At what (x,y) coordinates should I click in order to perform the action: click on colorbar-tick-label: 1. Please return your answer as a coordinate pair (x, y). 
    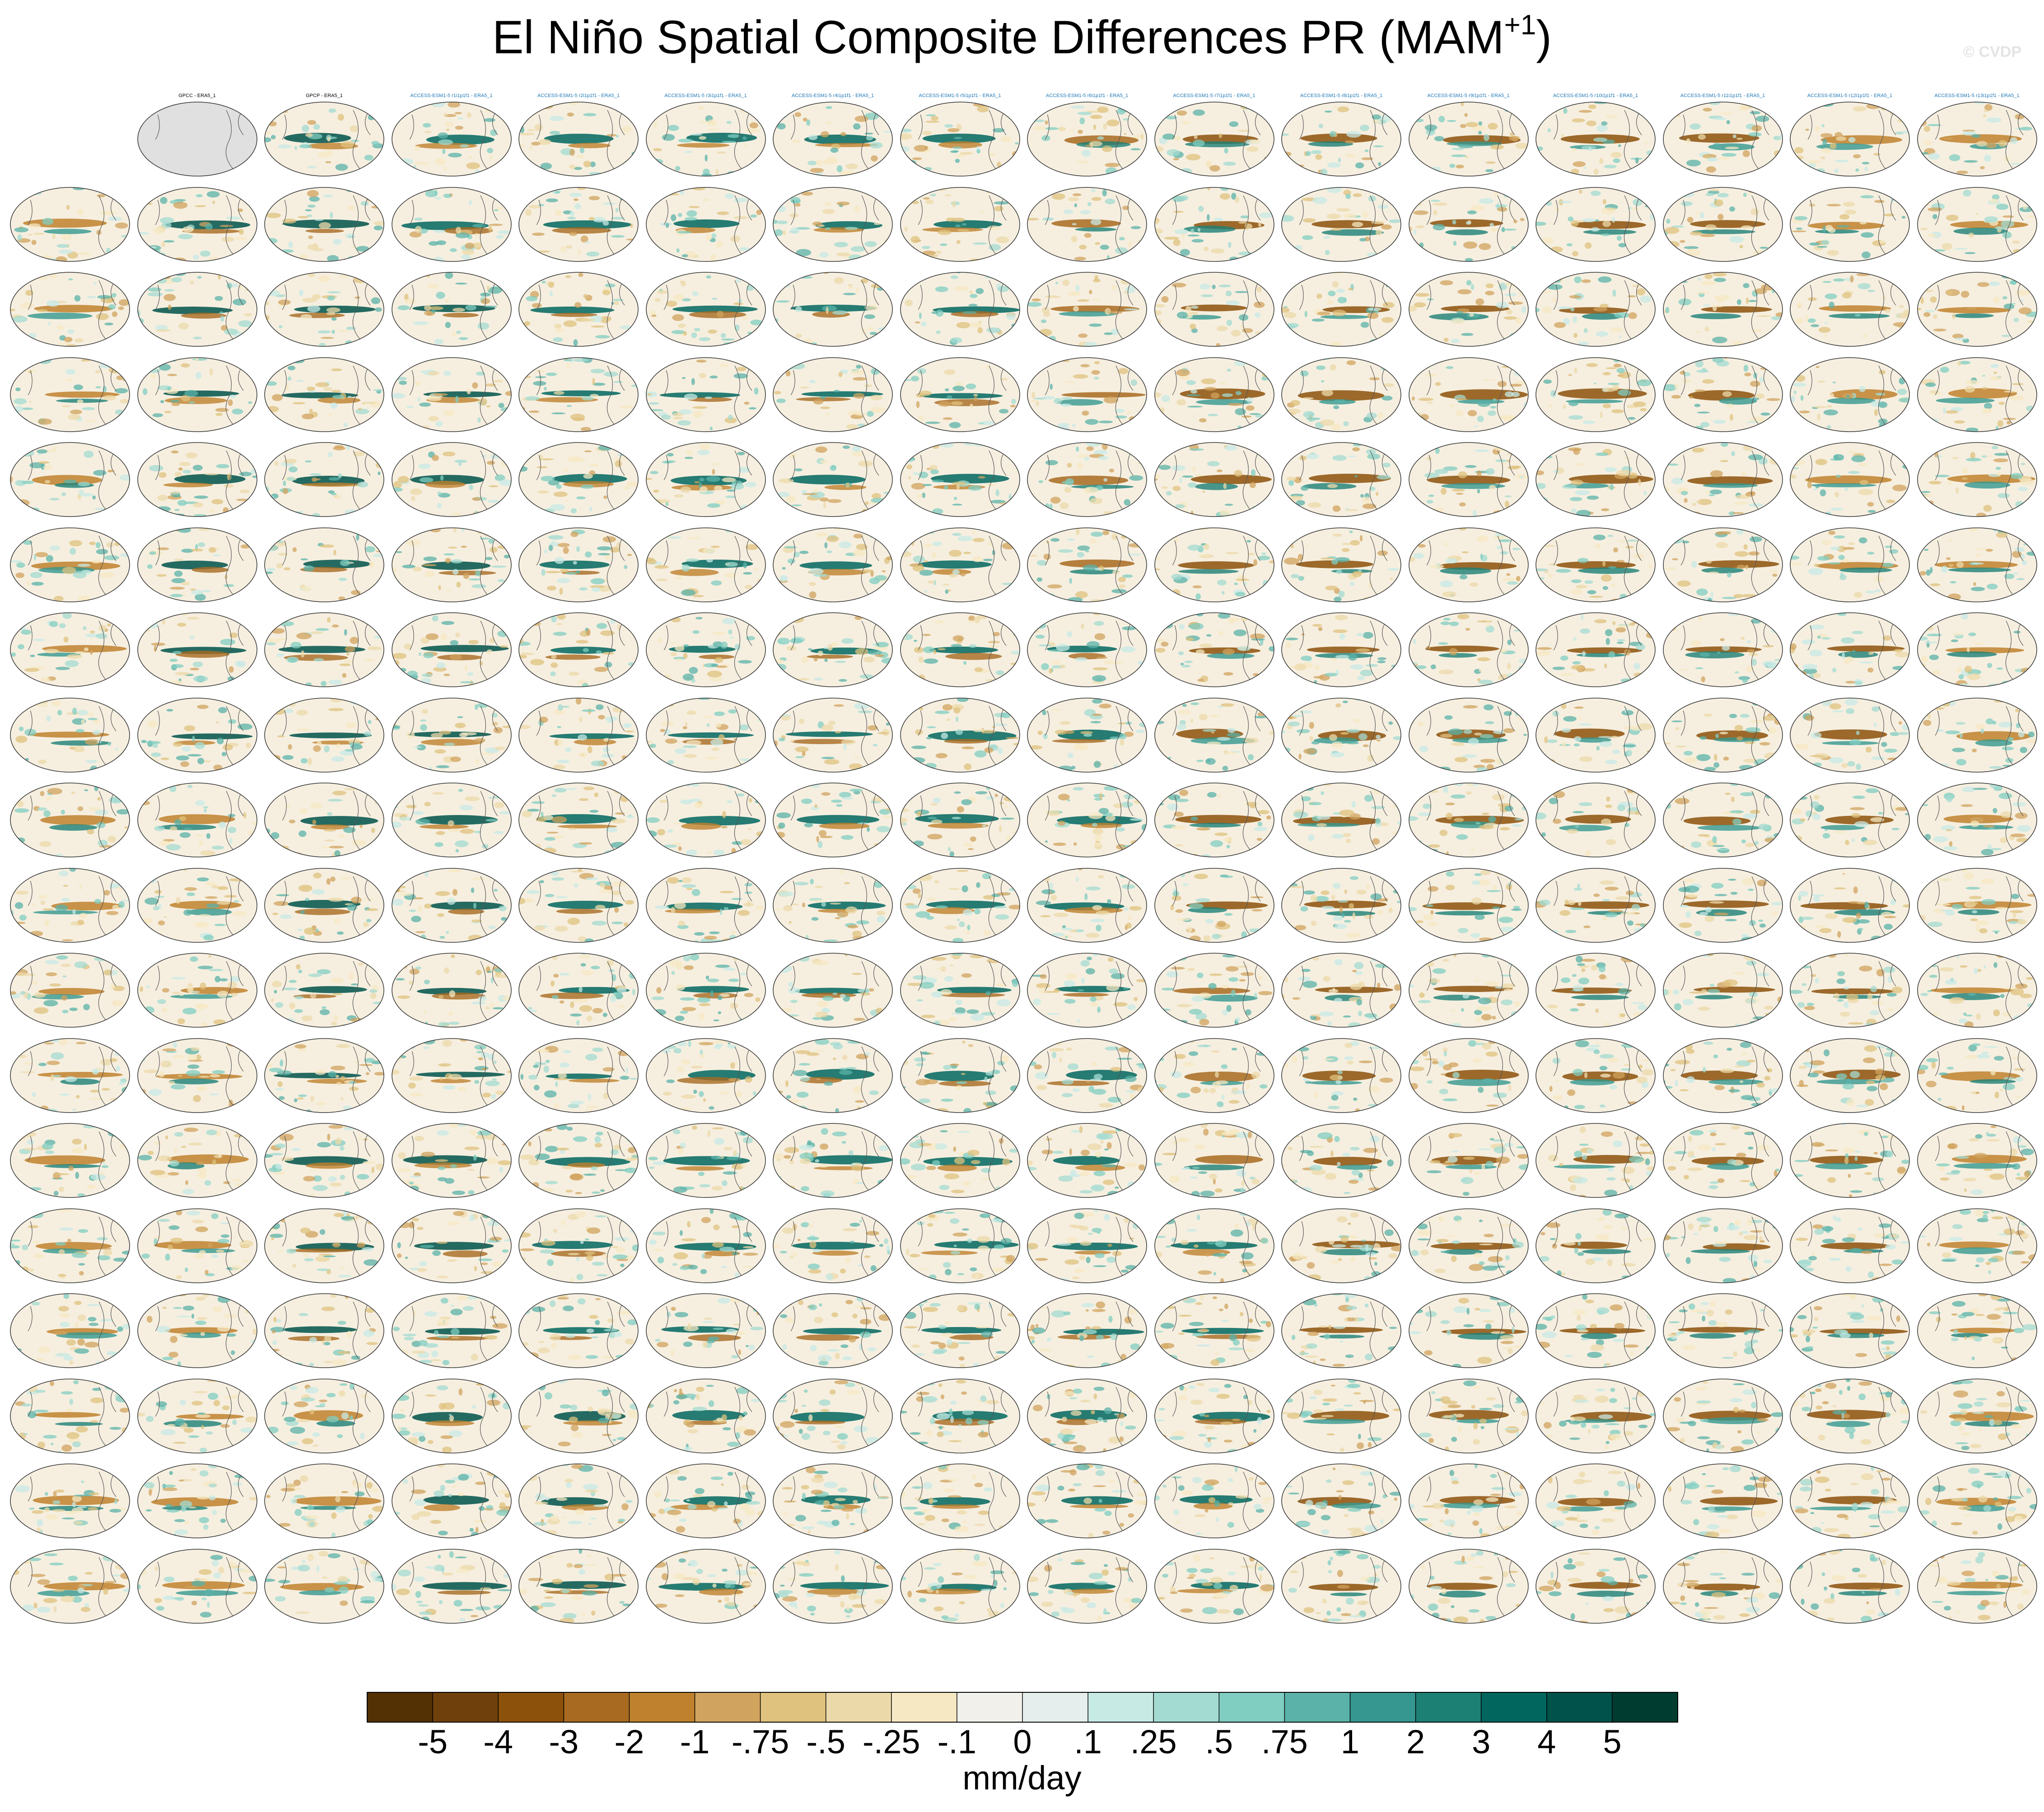
    Looking at the image, I should click on (1350, 1742).